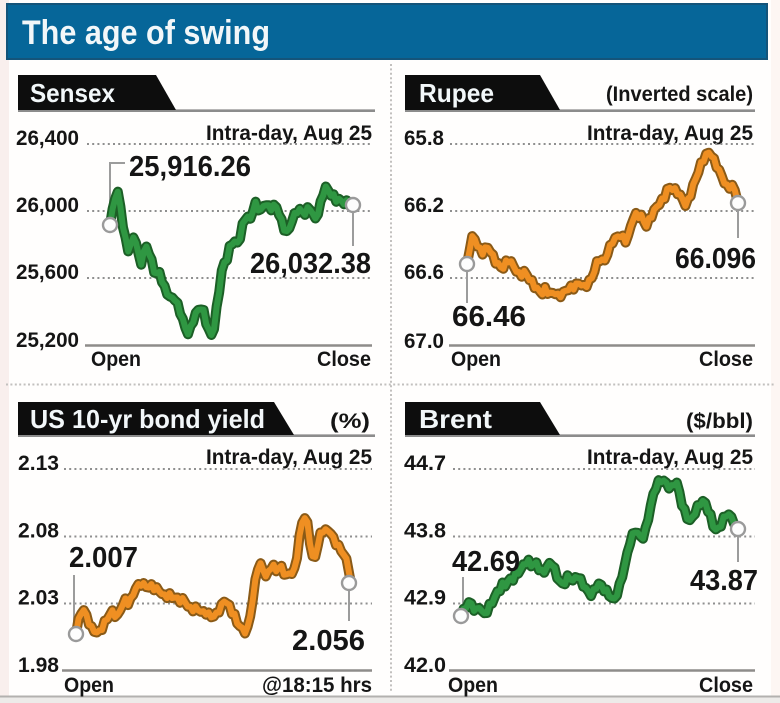  I want to click on svg-text: 66.096, so click(715, 259).